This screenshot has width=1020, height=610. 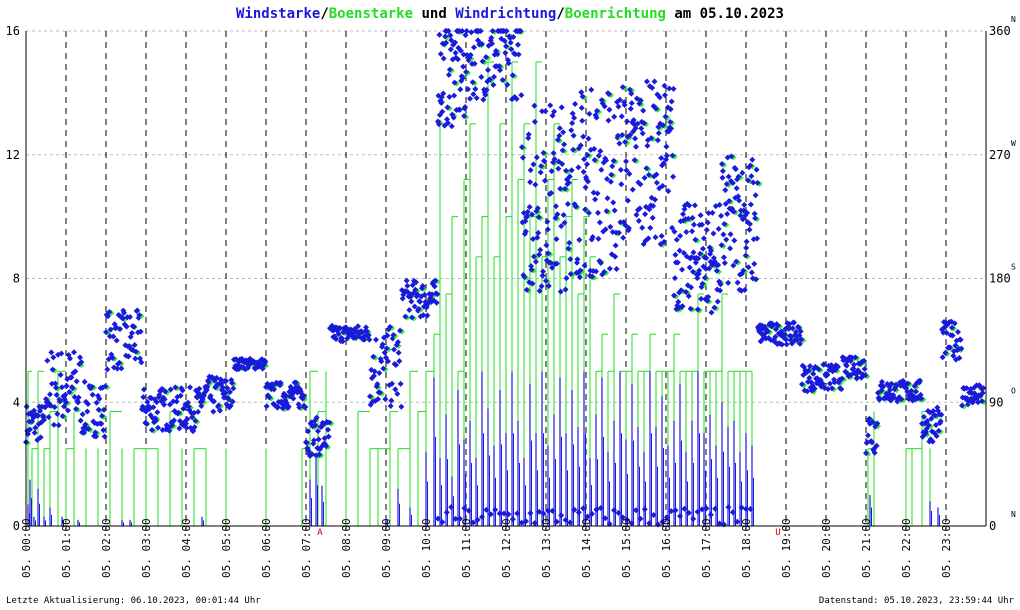 I want to click on x-tick-label: 05. 08:00, so click(x=346, y=548).